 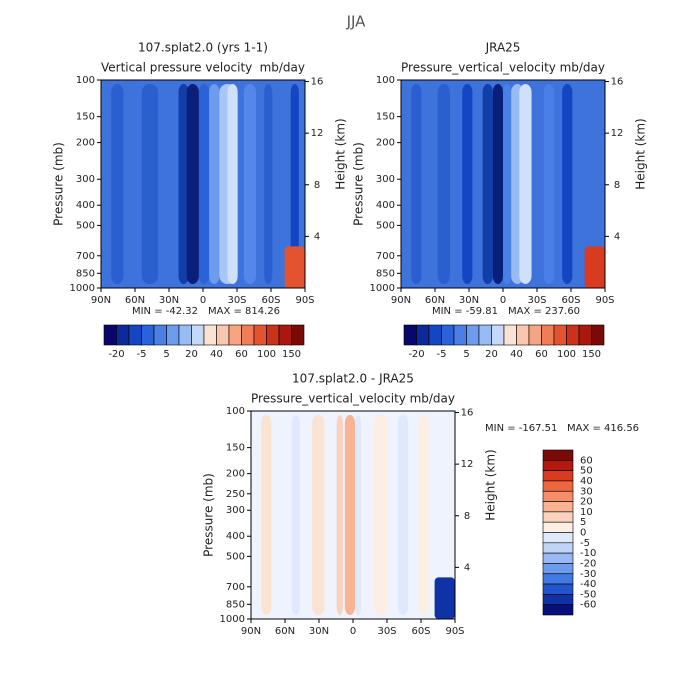 What do you see at coordinates (359, 184) in the screenshot?
I see `y-axis-label: Pressure (mb)` at bounding box center [359, 184].